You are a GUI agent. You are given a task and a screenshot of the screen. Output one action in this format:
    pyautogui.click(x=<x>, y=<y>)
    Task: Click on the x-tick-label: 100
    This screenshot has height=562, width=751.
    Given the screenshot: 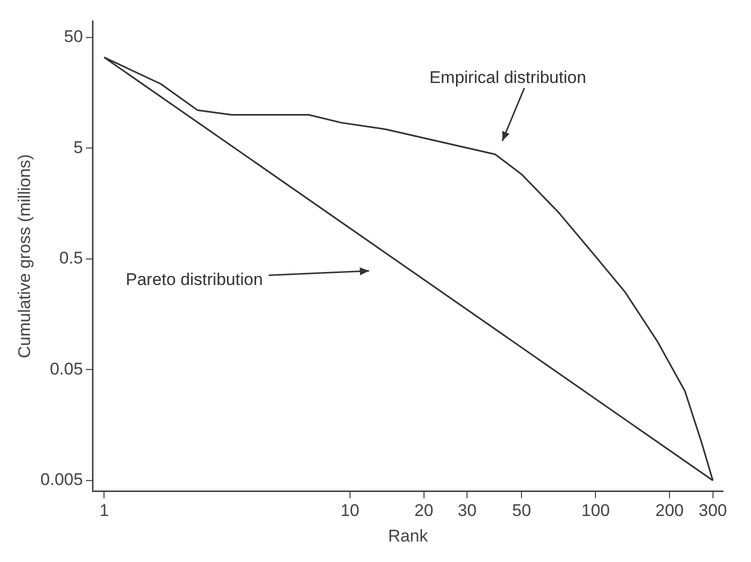 What is the action you would take?
    pyautogui.click(x=595, y=510)
    